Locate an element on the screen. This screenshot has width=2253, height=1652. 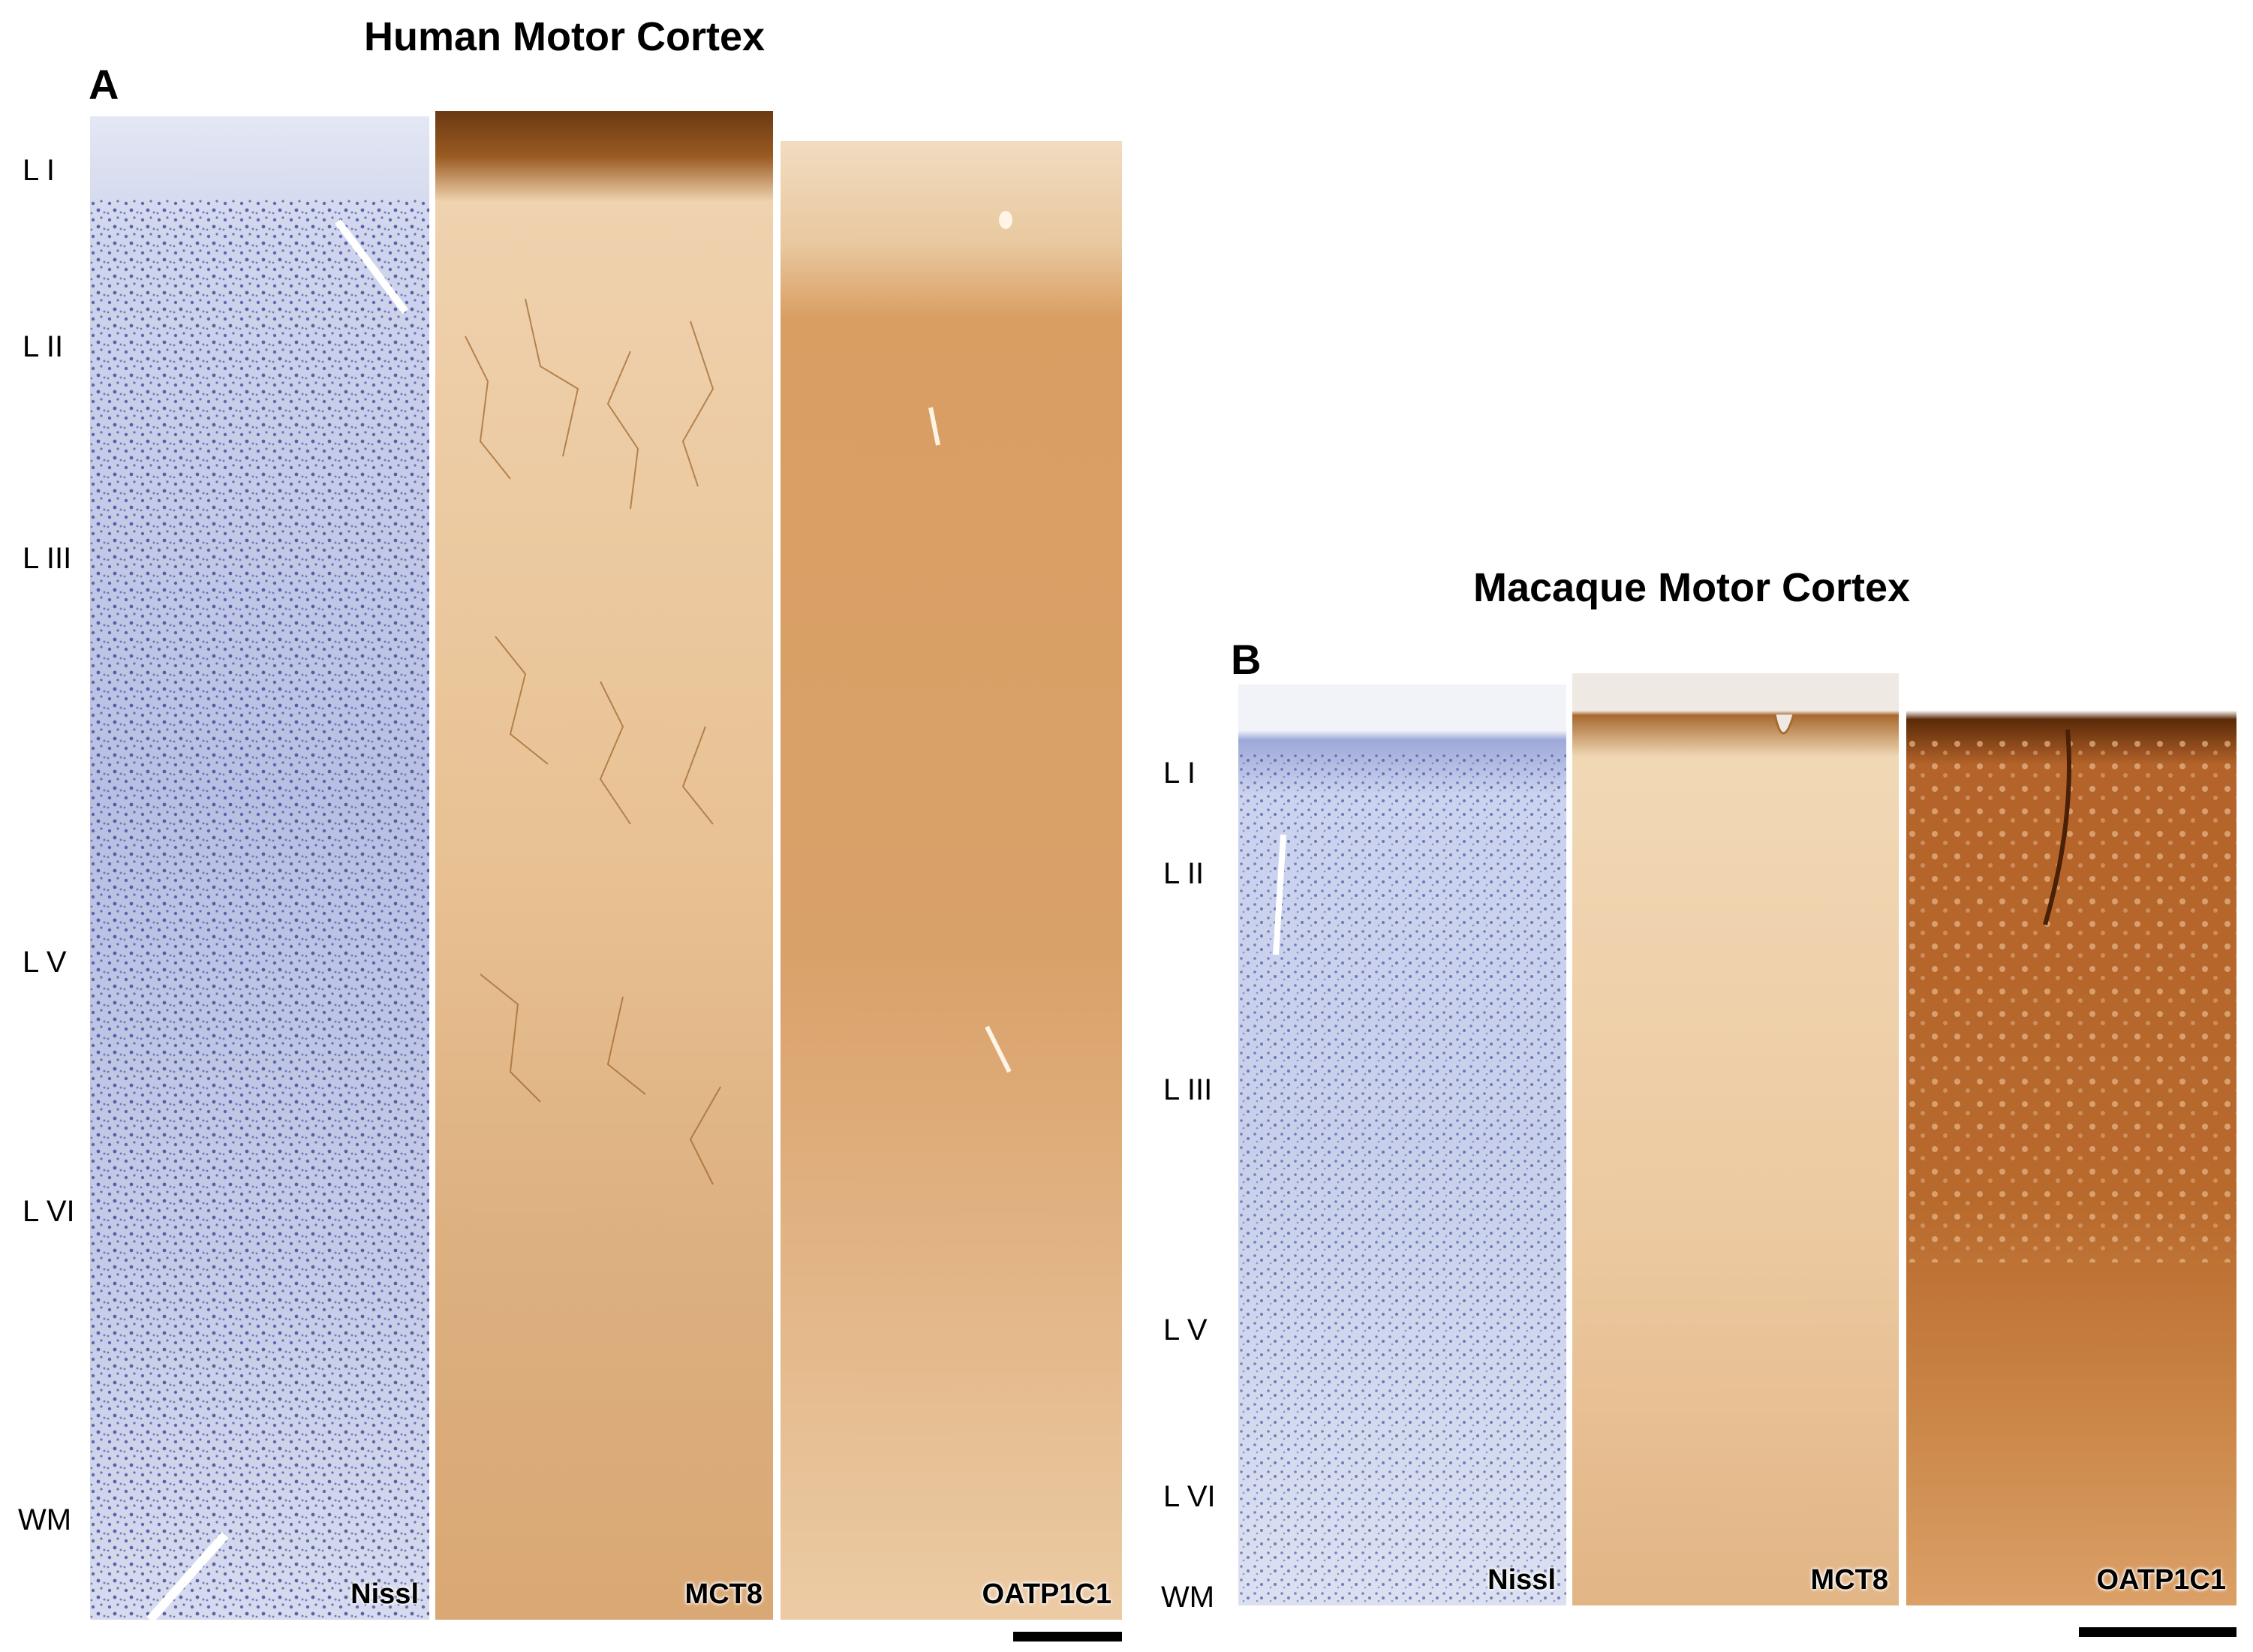
stain-label-human-mct8: MCT8 is located at coordinates (723, 1594).